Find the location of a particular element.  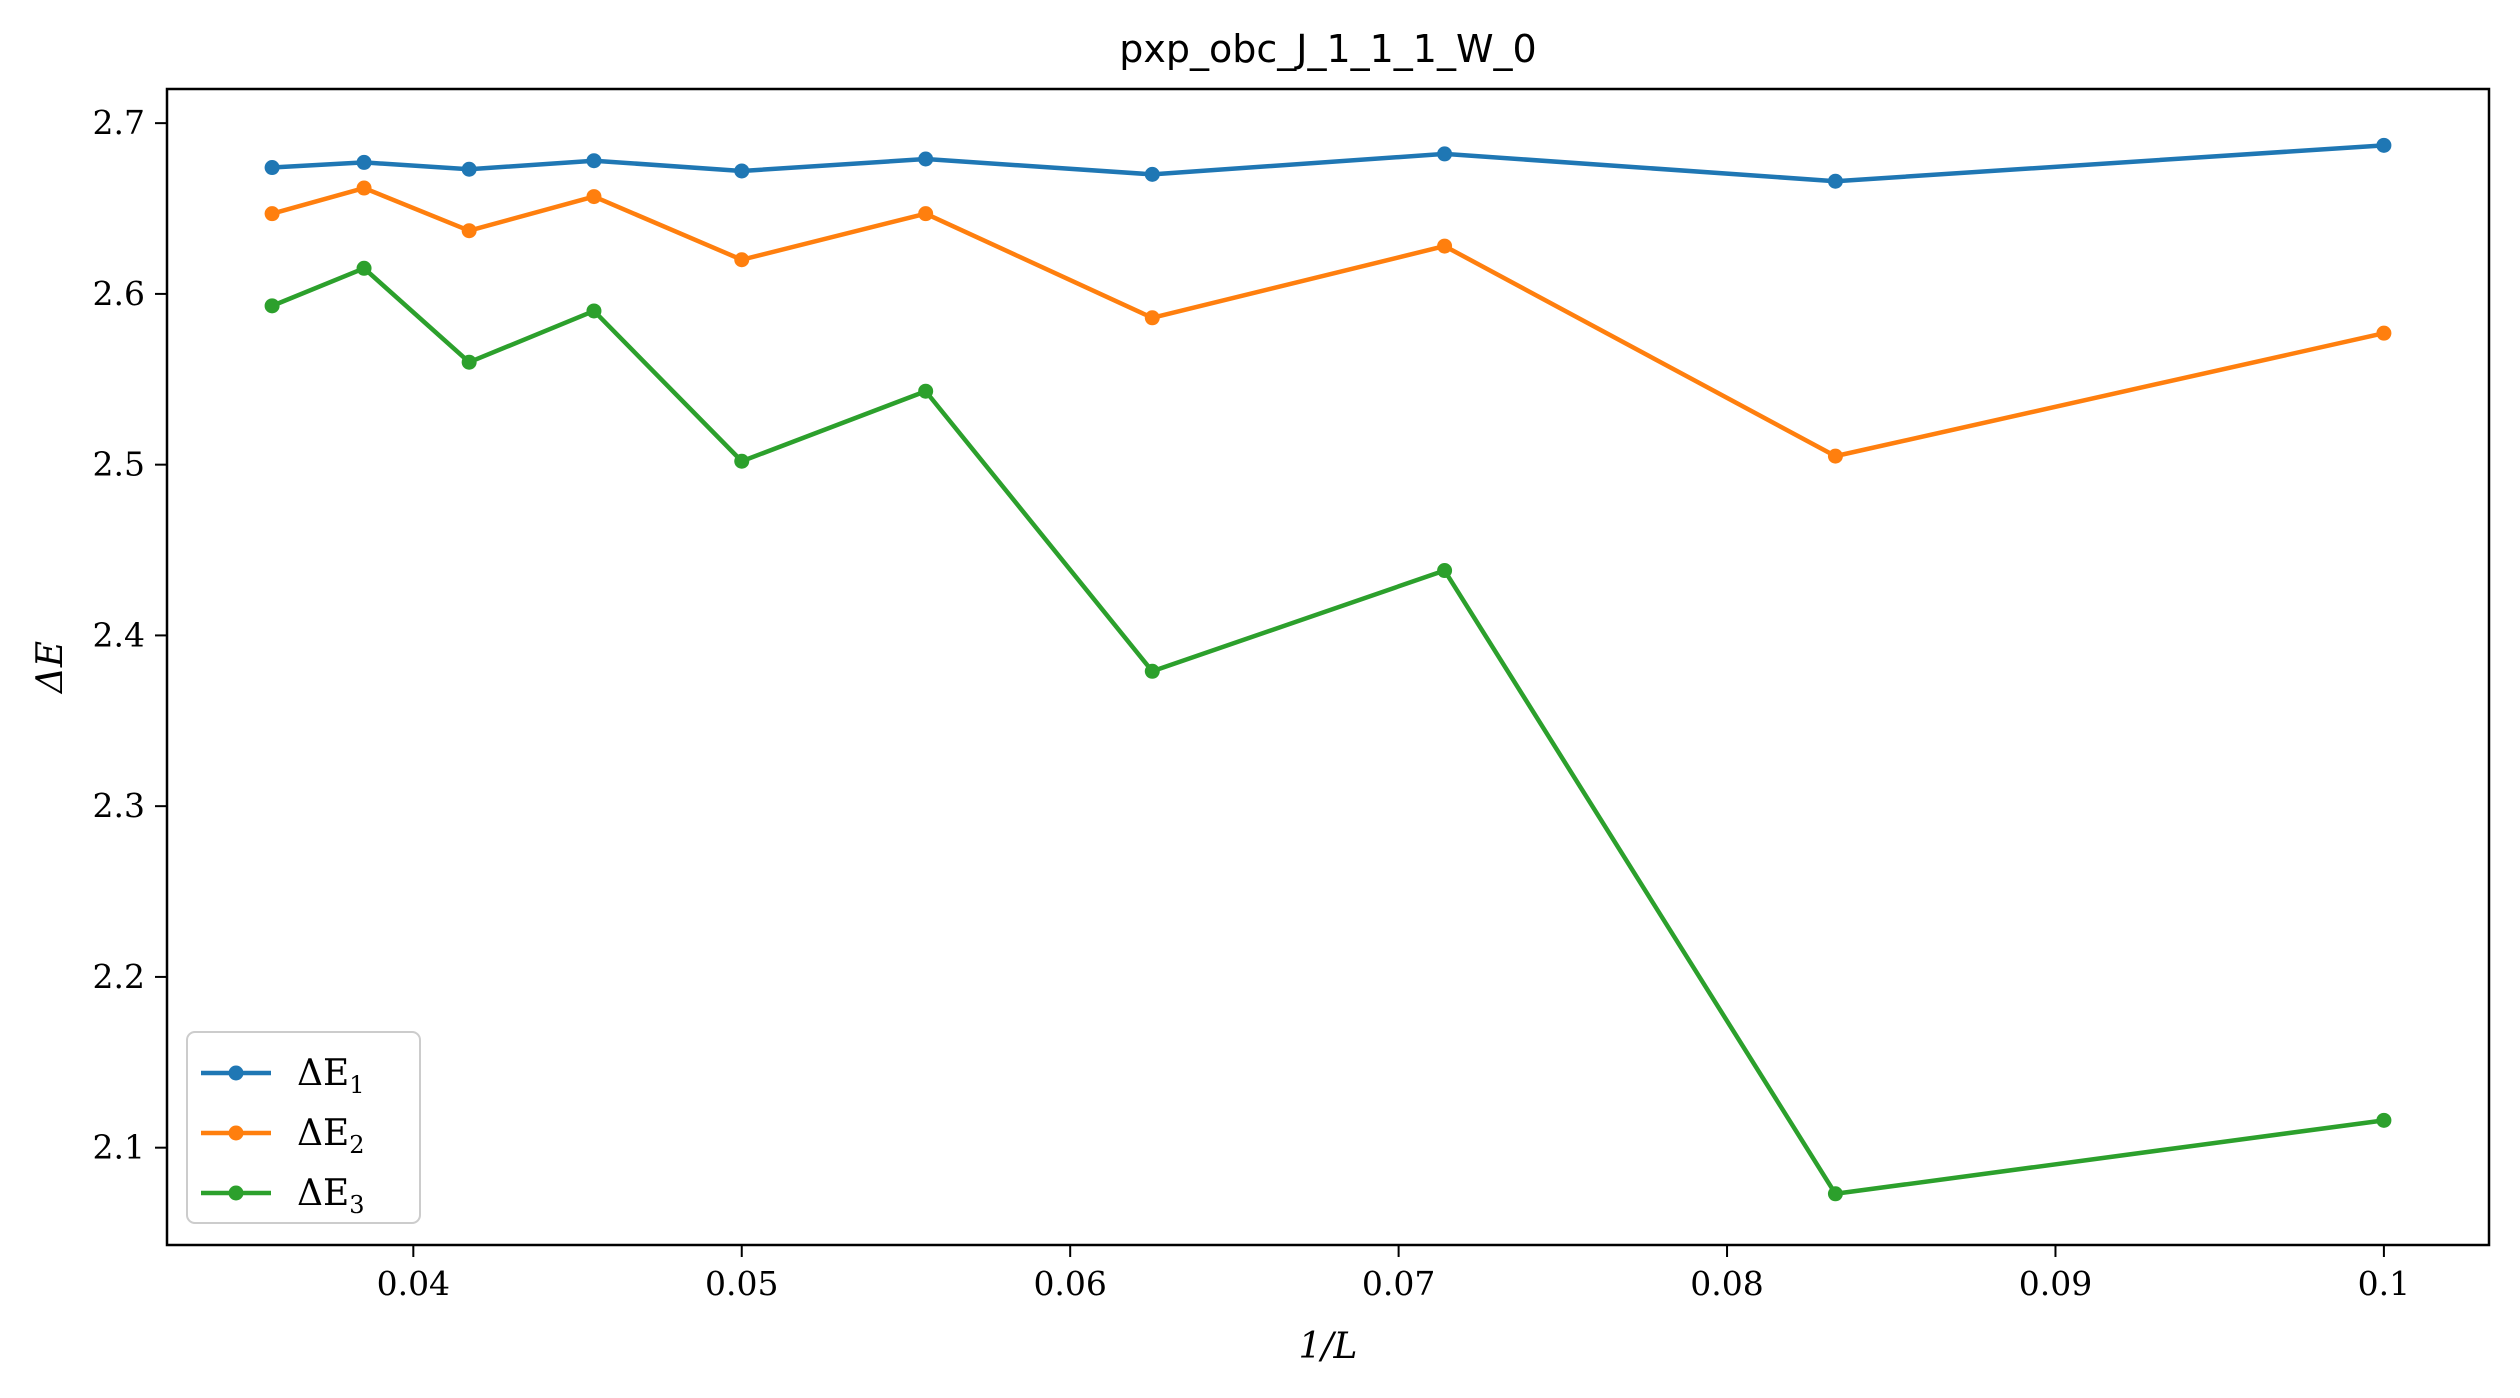

chart-title: pxp_obc_J_1_1_1_W_0 is located at coordinates (1327, 49).